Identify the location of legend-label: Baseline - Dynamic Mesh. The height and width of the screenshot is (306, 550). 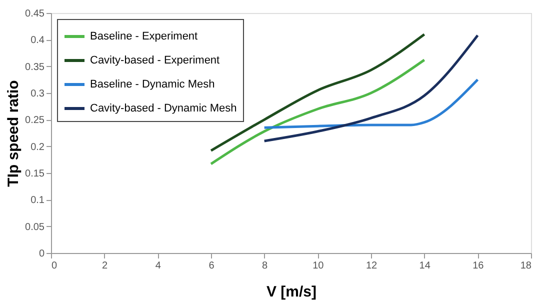
(152, 84).